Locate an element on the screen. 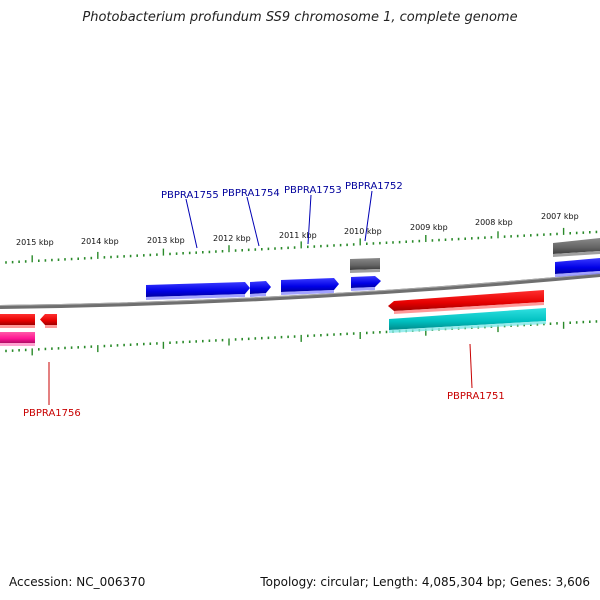  gene-block-pbpra1753 is located at coordinates (310, 286).